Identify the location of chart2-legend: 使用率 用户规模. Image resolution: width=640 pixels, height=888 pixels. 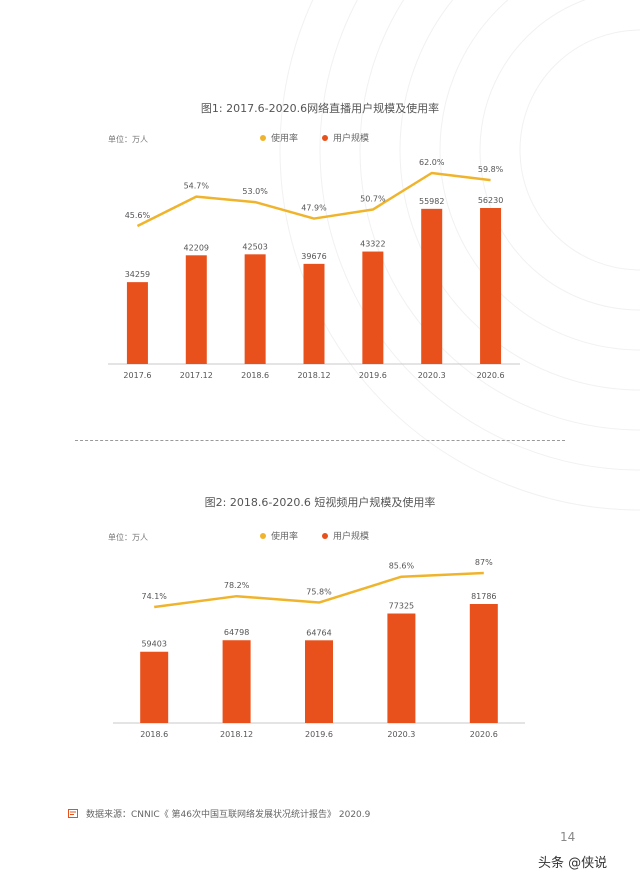
(326, 535).